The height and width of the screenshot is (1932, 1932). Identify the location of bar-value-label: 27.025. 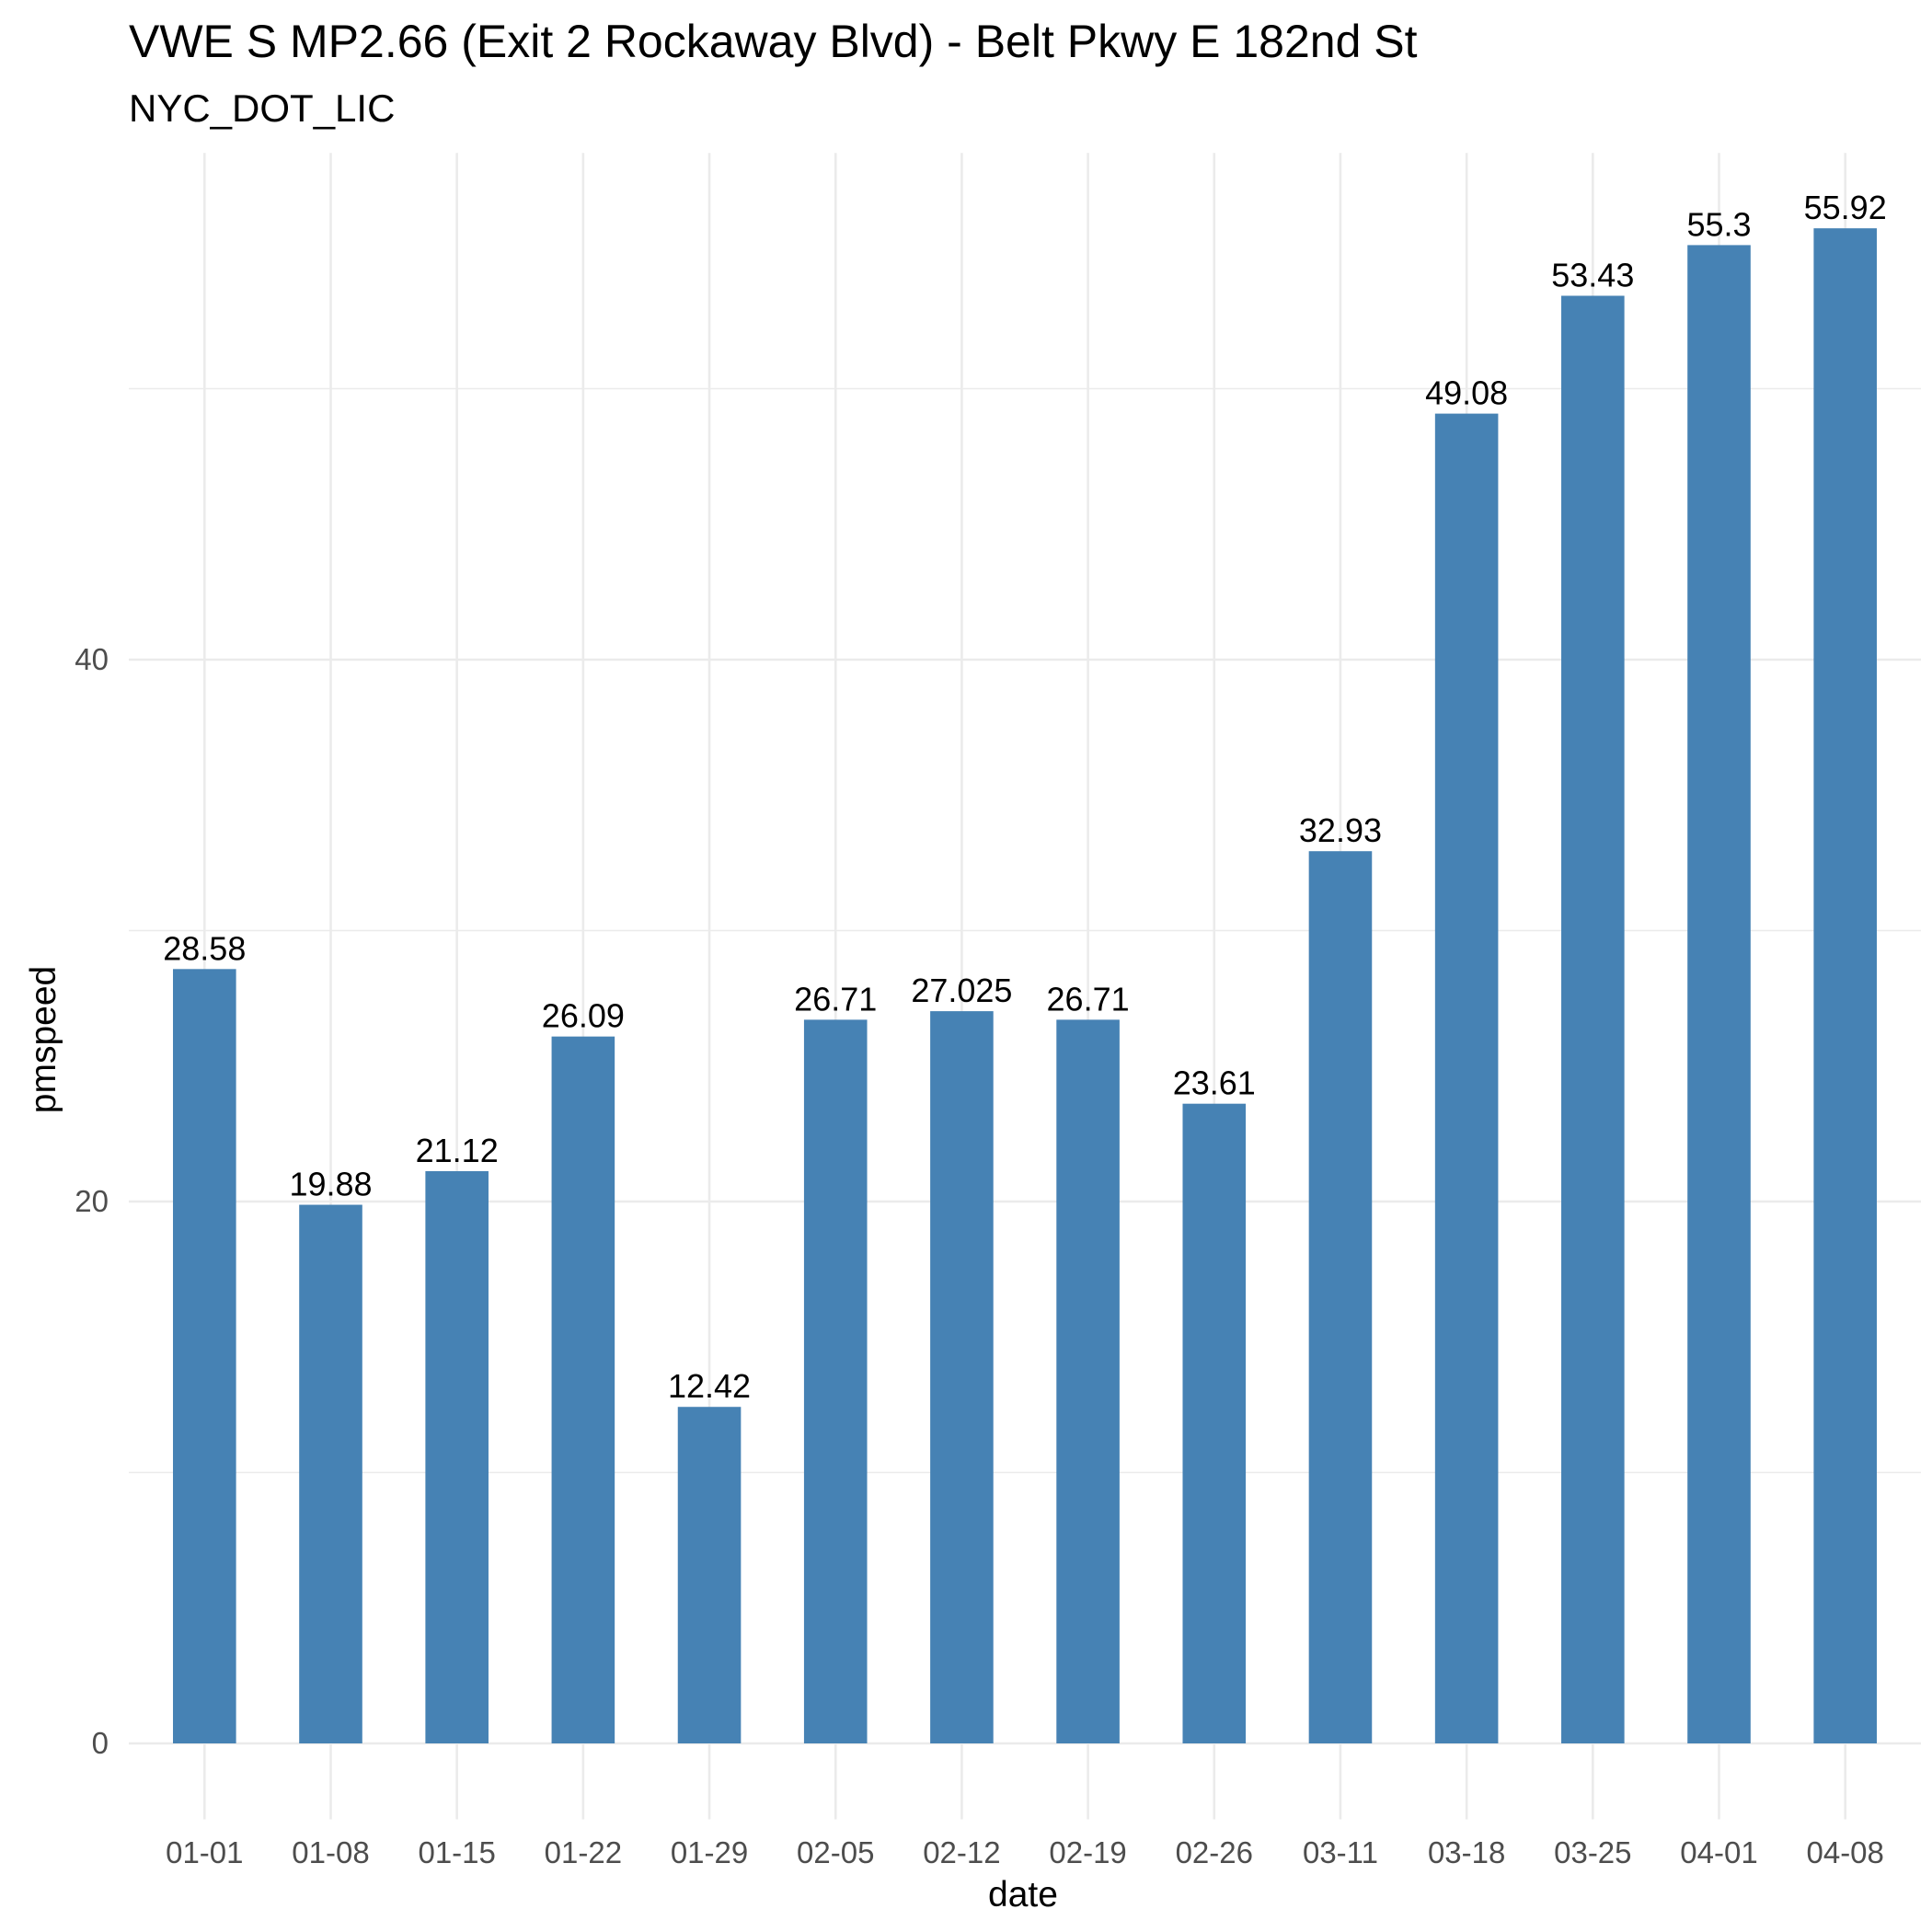
(961, 991).